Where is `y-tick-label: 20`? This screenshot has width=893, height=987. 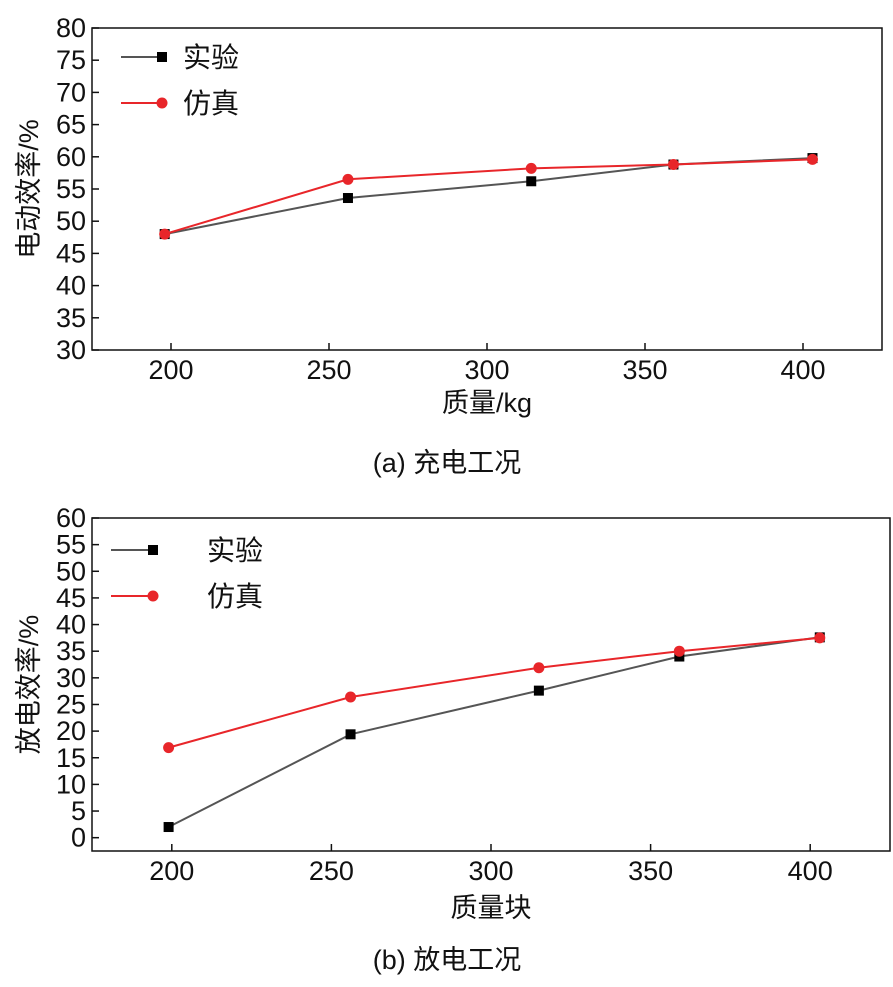
y-tick-label: 20 is located at coordinates (71, 731).